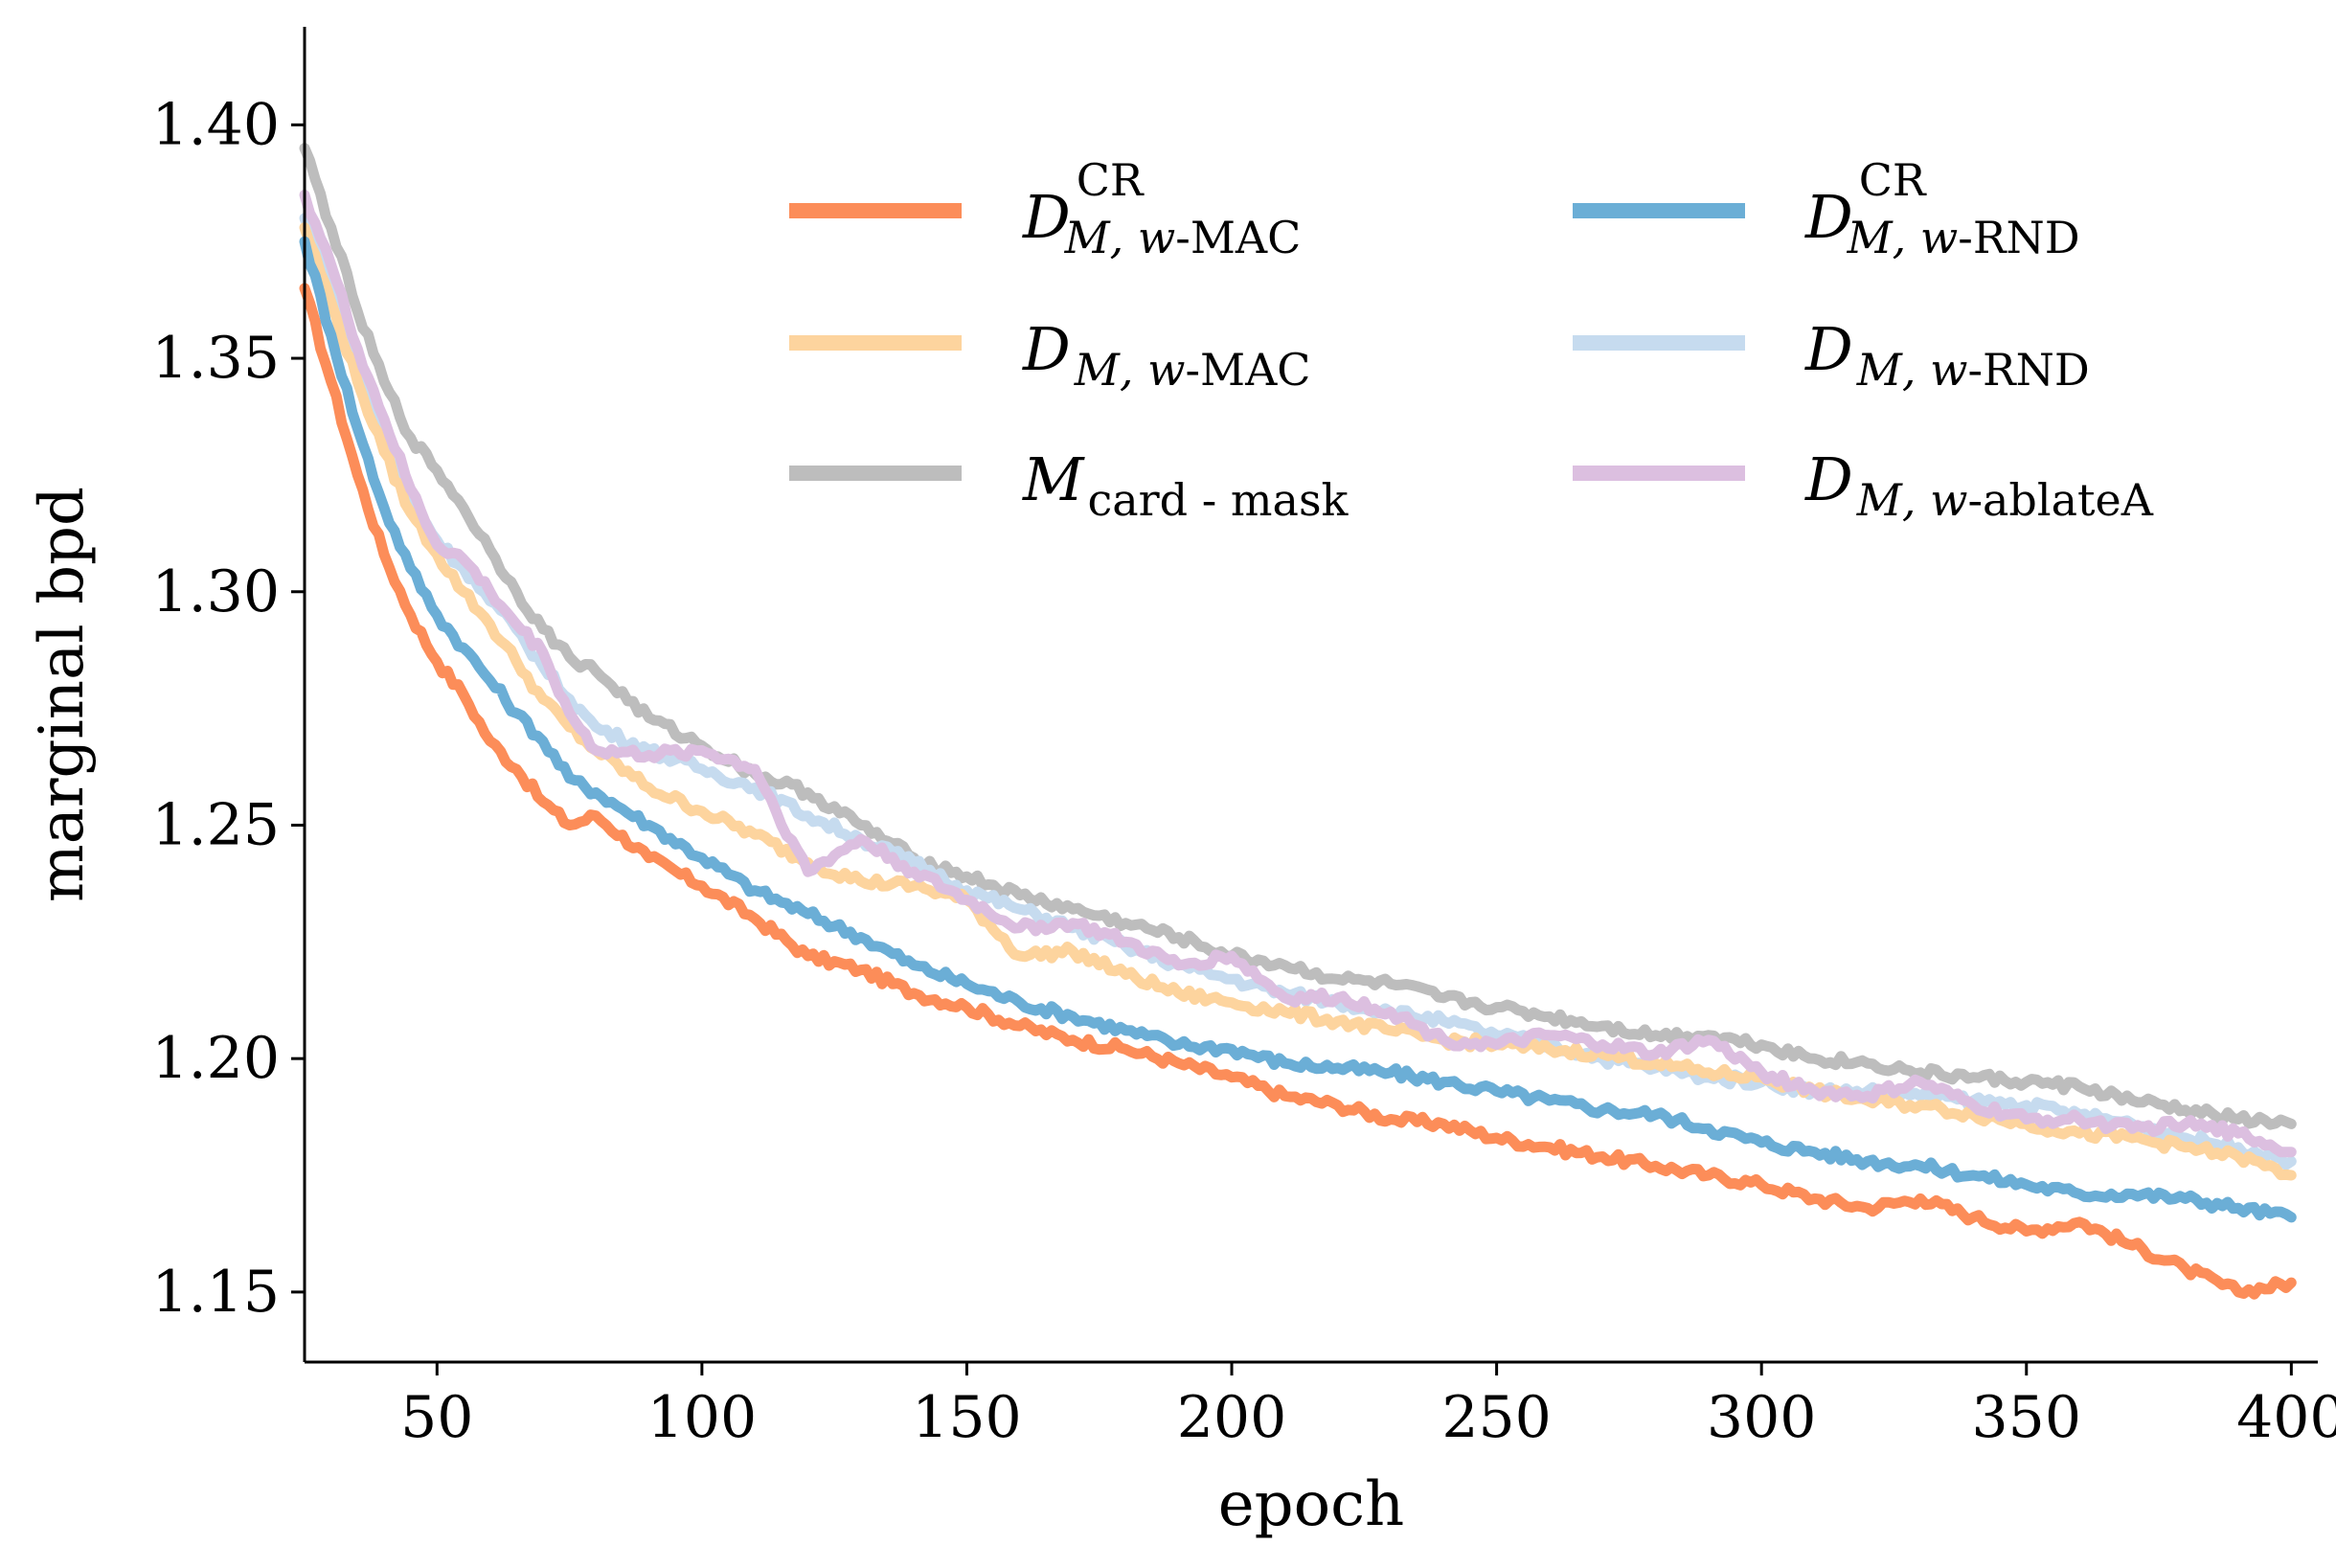 Image resolution: width=2336 pixels, height=1568 pixels. Describe the element at coordinates (1232, 1417) in the screenshot. I see `x-tick-label: 200` at that location.